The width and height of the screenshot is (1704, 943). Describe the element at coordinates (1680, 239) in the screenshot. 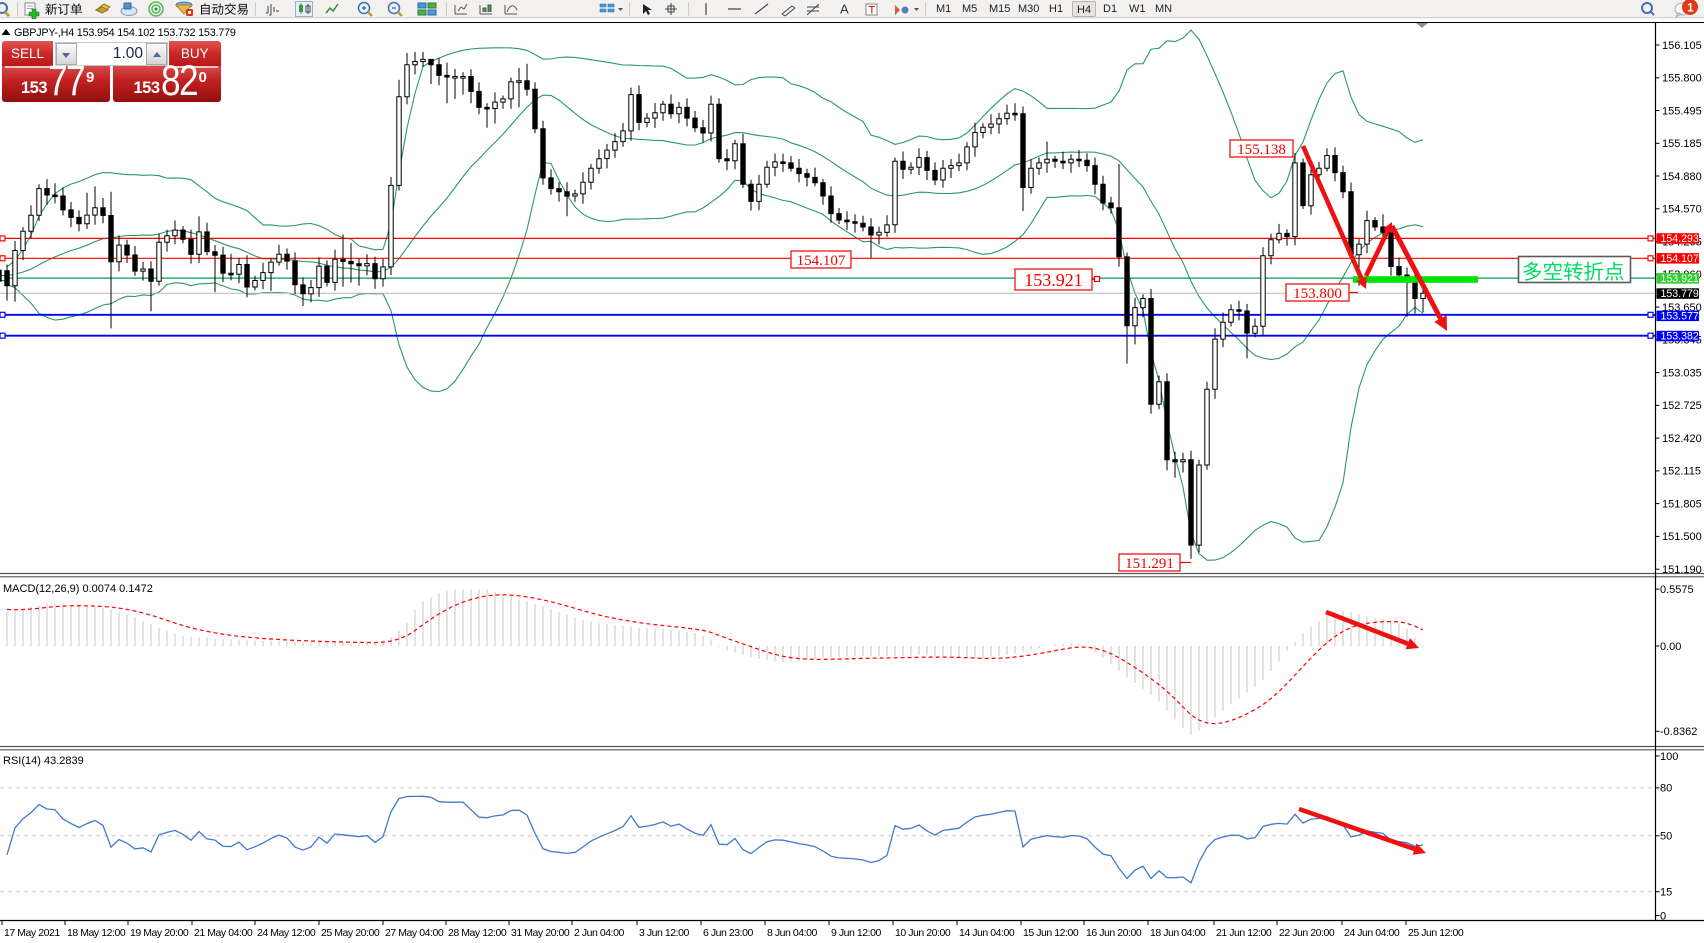

I see `svg-text: 154.293` at that location.